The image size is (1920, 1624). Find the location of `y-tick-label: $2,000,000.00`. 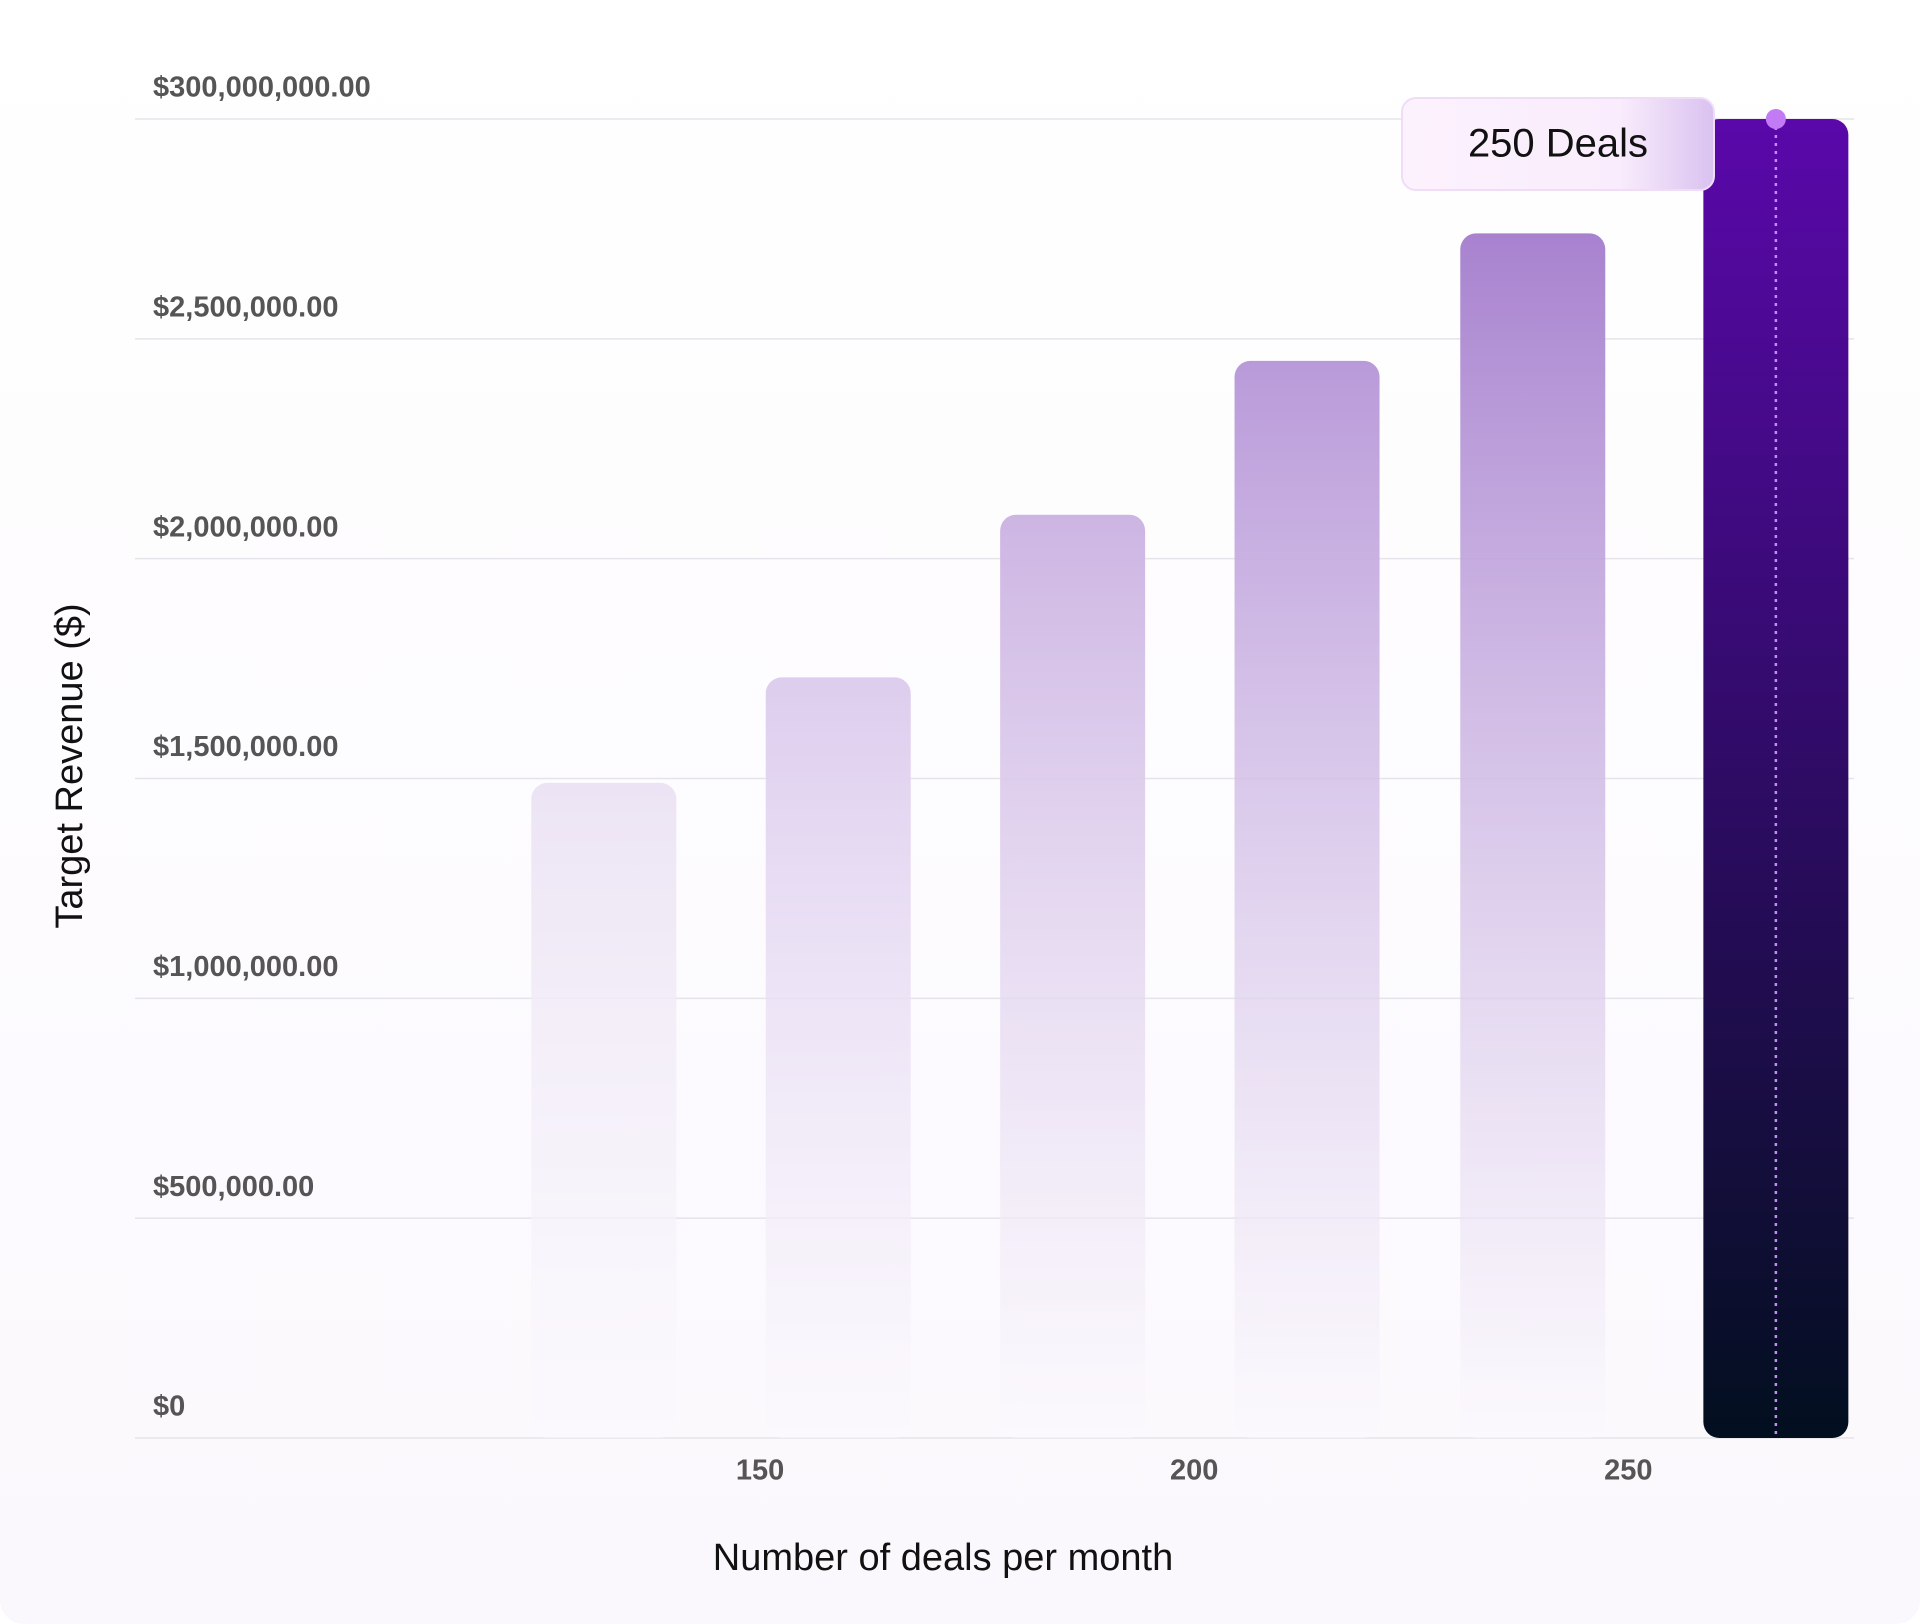

y-tick-label: $2,000,000.00 is located at coordinates (245, 527).